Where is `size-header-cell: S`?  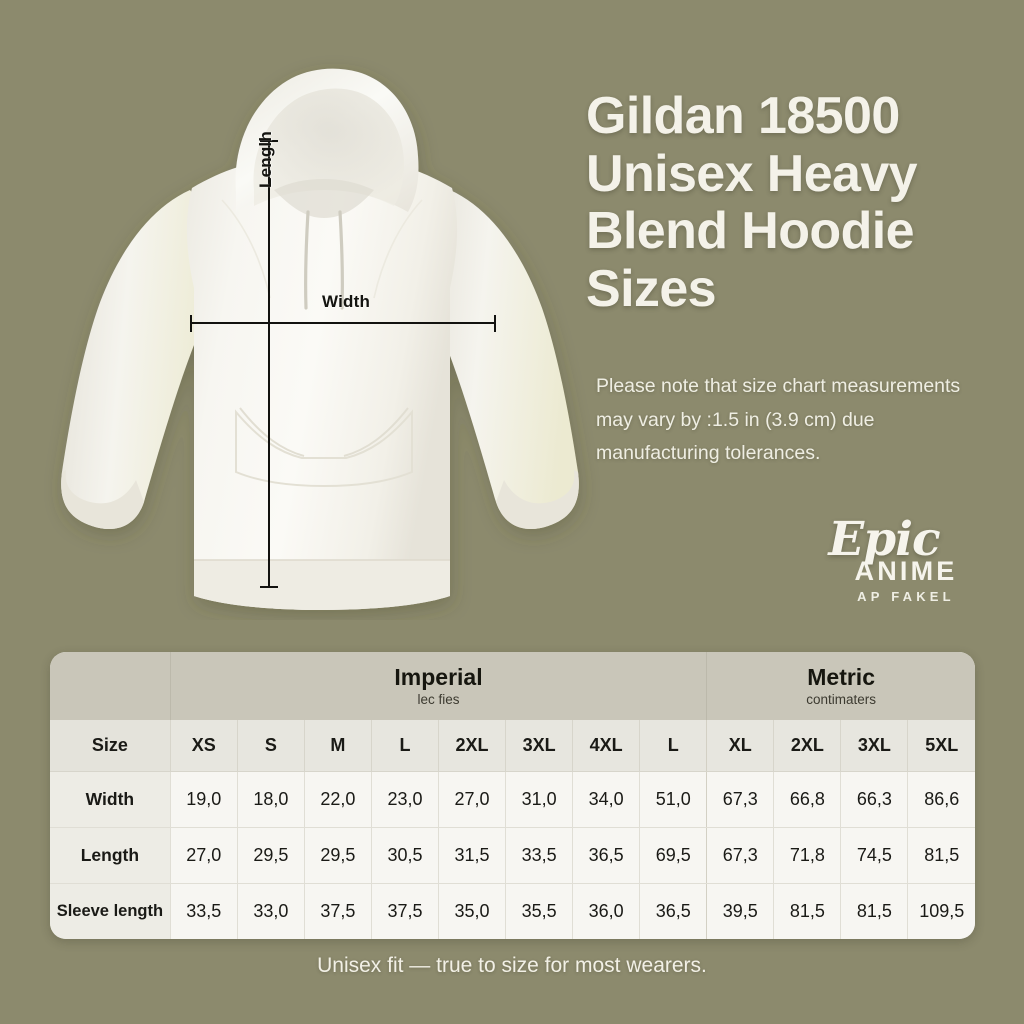
size-header-cell: S is located at coordinates (271, 746).